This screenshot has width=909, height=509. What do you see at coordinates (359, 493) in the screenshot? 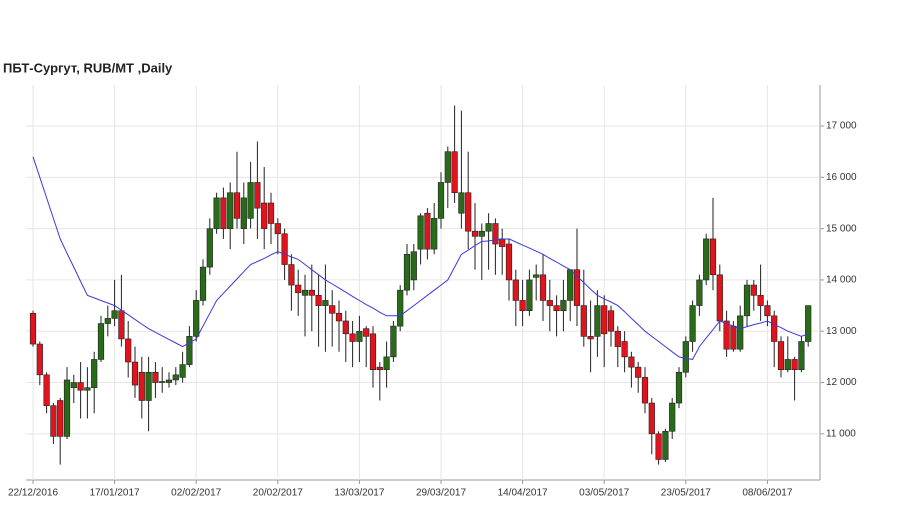
I see `x-tick-label: 13/03/2017` at bounding box center [359, 493].